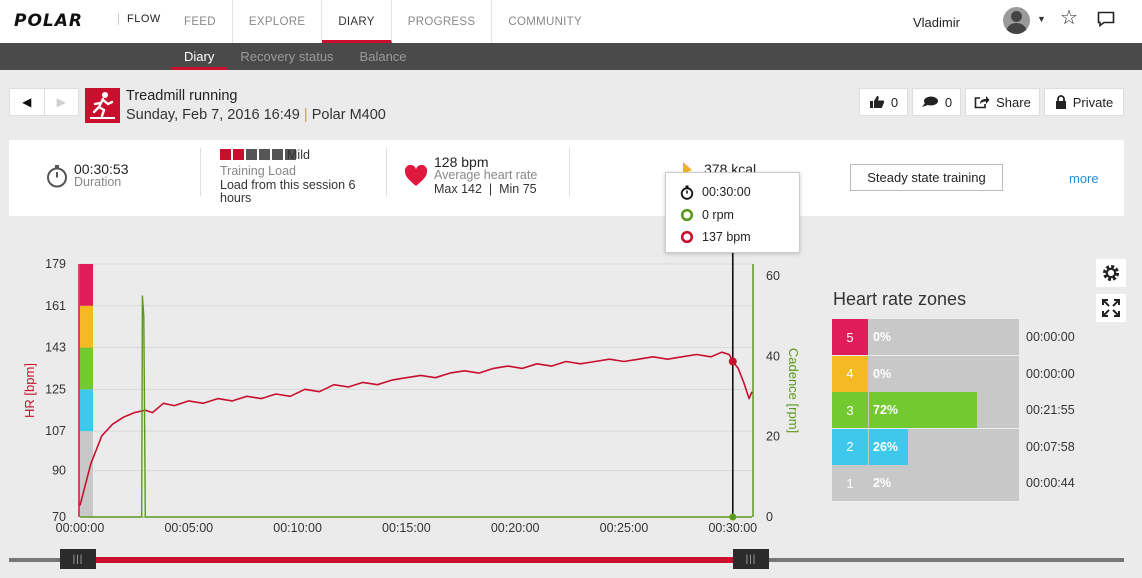 The width and height of the screenshot is (1142, 578). What do you see at coordinates (850, 446) in the screenshot?
I see `zone-number: 2` at bounding box center [850, 446].